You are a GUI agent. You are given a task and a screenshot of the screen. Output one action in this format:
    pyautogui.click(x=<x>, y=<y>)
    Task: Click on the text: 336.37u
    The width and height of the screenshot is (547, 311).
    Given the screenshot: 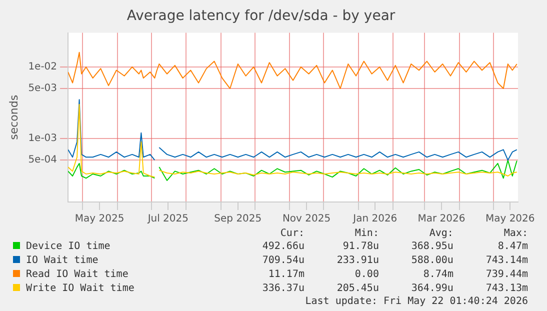 What is the action you would take?
    pyautogui.click(x=282, y=289)
    